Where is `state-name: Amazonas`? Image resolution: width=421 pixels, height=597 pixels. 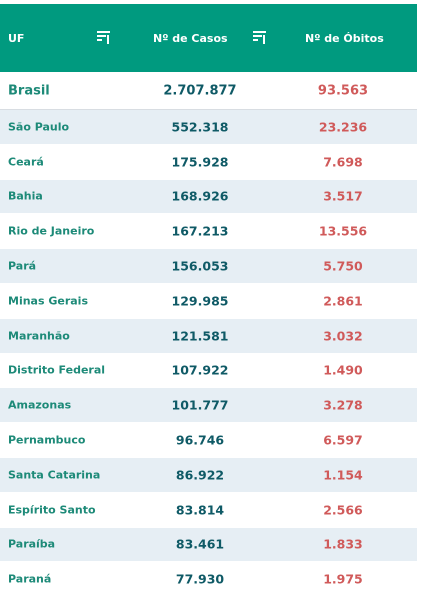 state-name: Amazonas is located at coordinates (40, 405).